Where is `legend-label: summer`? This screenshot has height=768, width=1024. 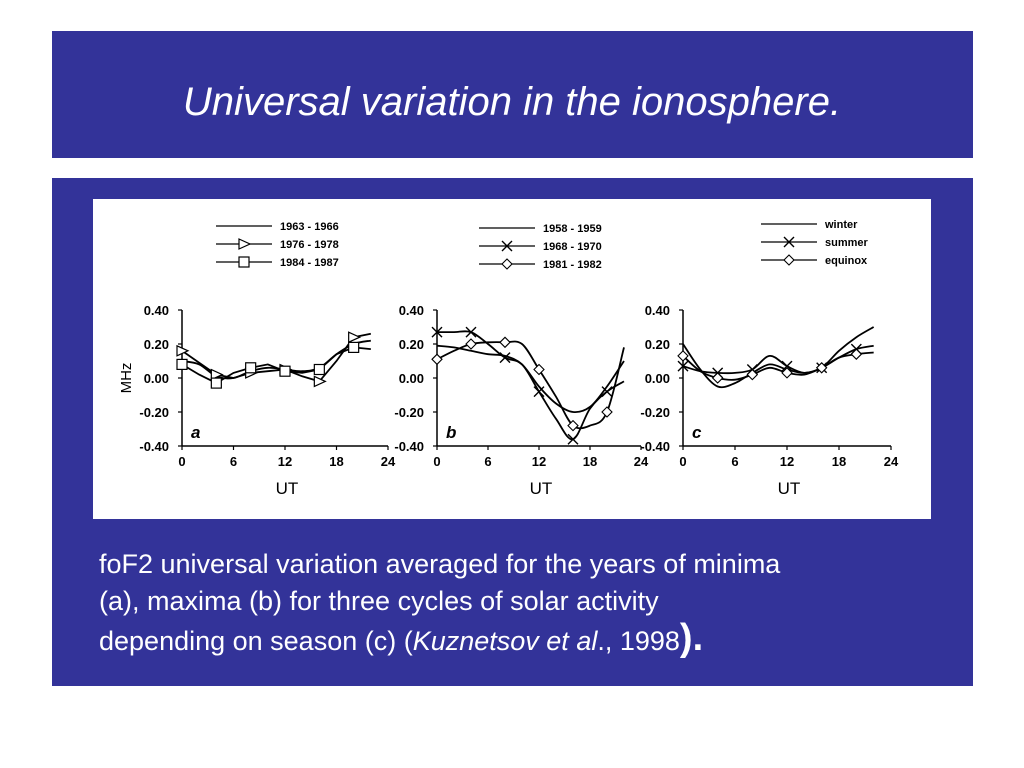 legend-label: summer is located at coordinates (847, 243).